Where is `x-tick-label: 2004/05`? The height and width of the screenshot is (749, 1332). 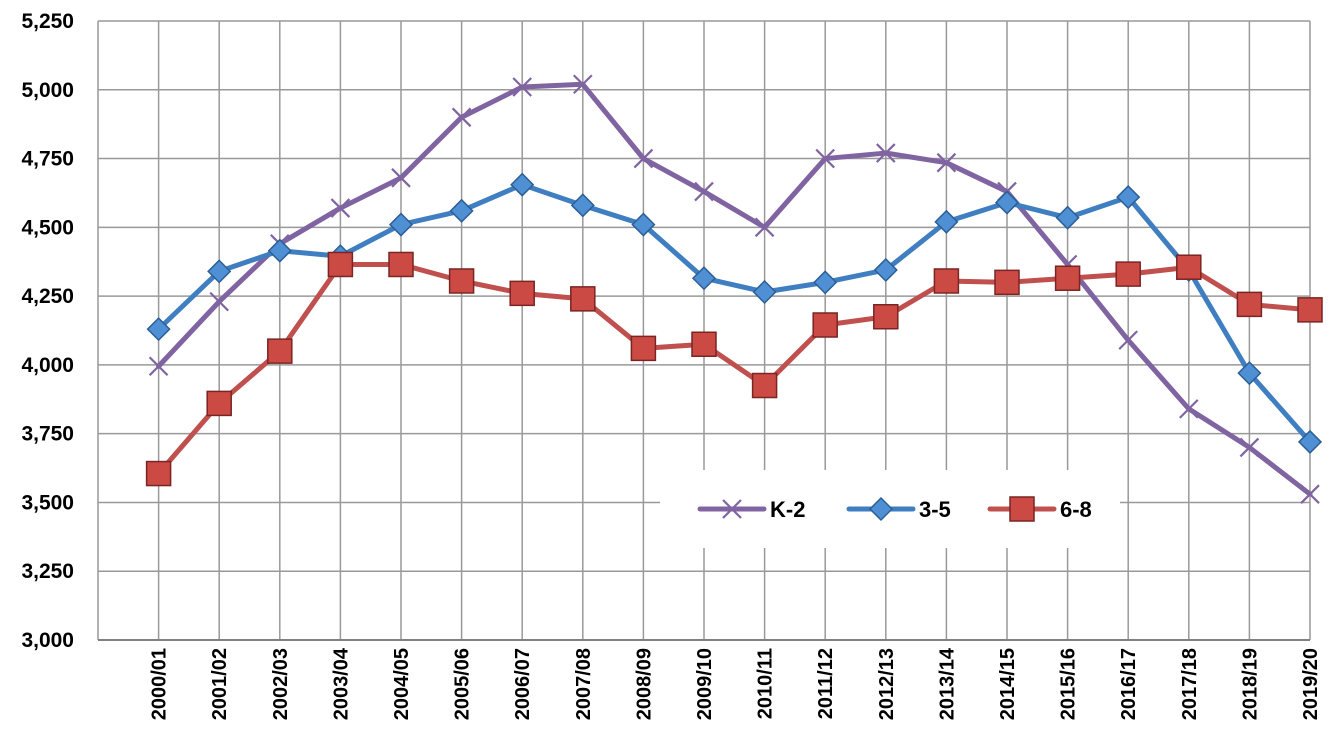 x-tick-label: 2004/05 is located at coordinates (402, 684).